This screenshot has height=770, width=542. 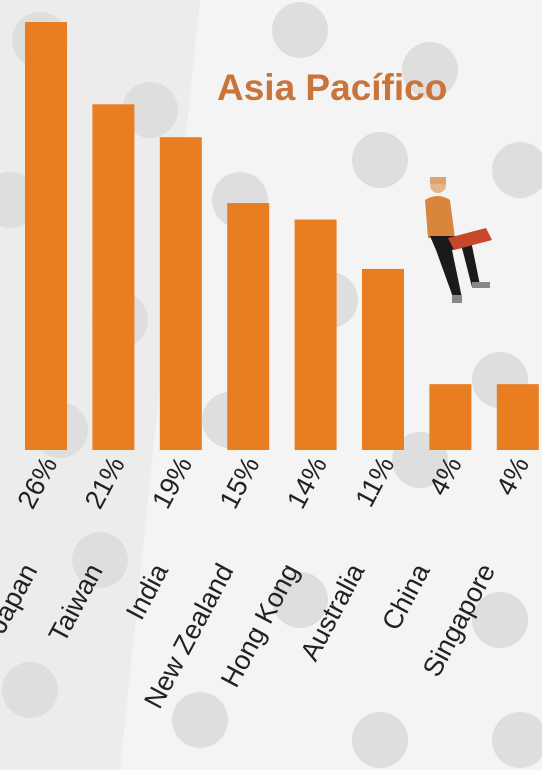 I want to click on person-illustration, so click(x=458, y=240).